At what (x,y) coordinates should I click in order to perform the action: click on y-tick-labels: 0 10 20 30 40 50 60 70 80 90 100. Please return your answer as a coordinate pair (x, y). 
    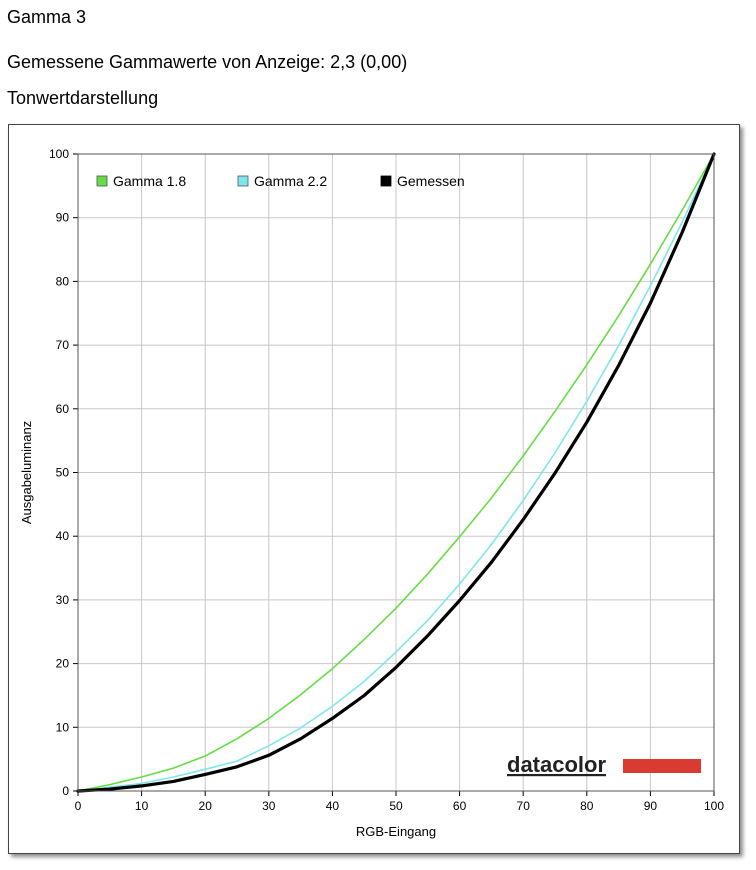
    Looking at the image, I should click on (59, 472).